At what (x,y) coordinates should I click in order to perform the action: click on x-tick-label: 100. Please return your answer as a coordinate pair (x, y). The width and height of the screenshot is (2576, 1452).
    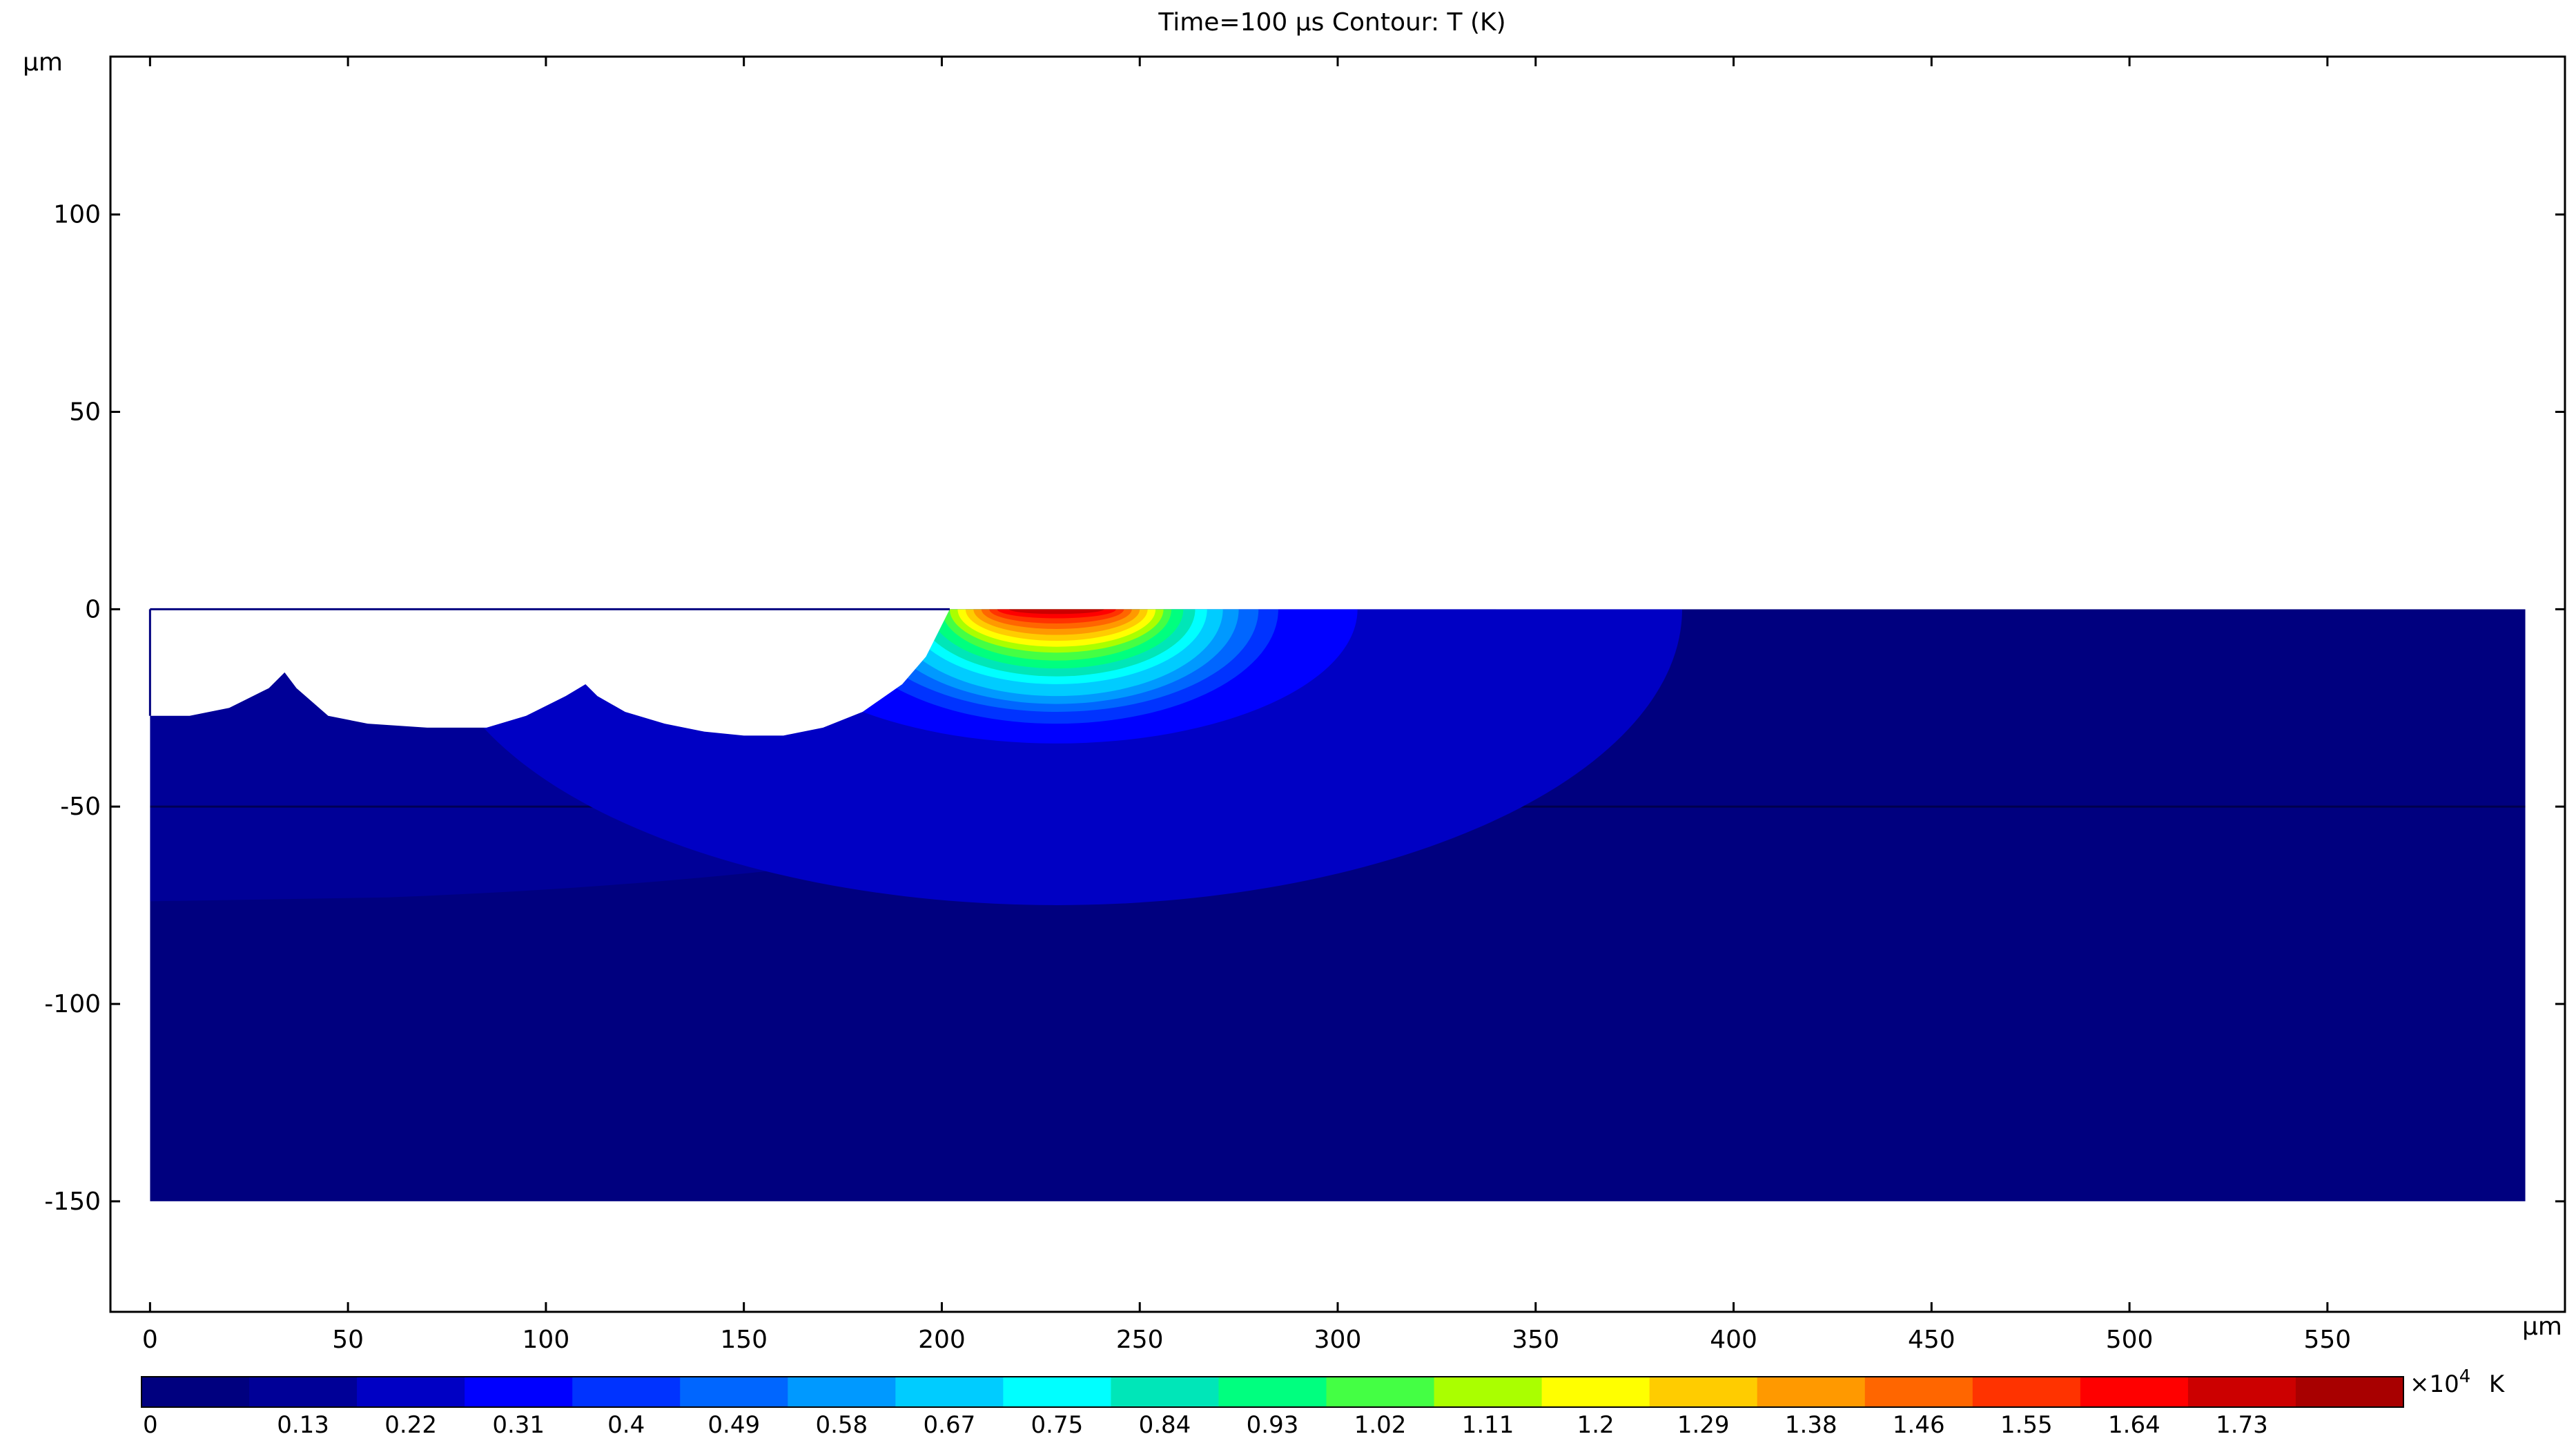
    Looking at the image, I should click on (546, 1340).